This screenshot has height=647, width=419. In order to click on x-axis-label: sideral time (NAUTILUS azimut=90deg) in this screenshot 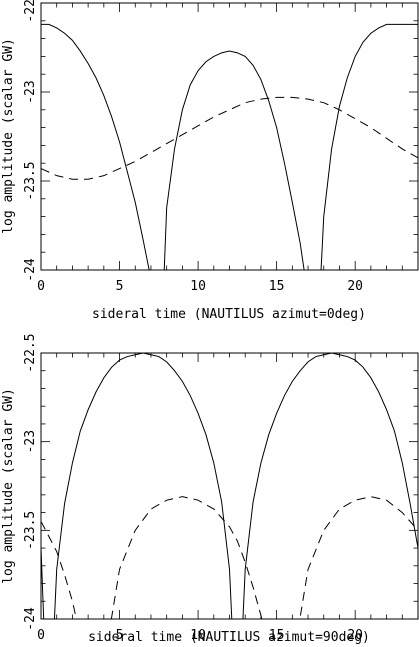, I will do `click(229, 637)`.